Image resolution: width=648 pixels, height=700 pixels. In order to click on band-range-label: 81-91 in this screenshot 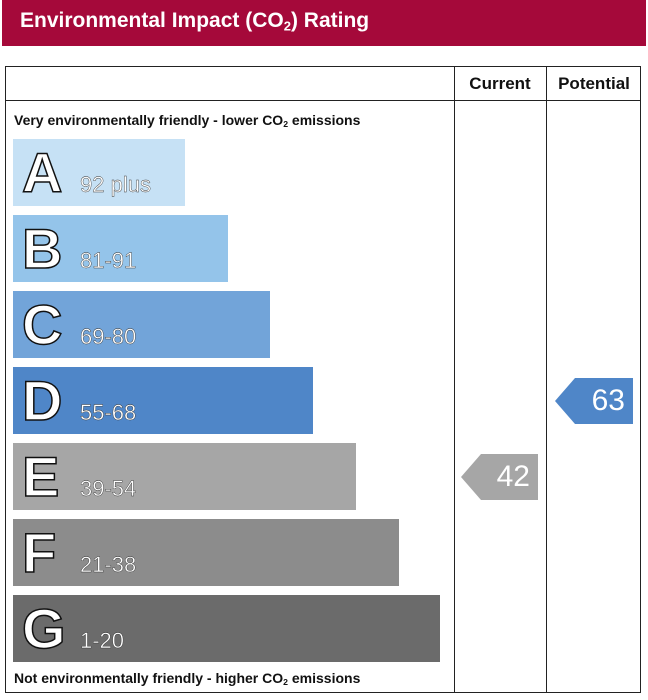, I will do `click(108, 260)`.